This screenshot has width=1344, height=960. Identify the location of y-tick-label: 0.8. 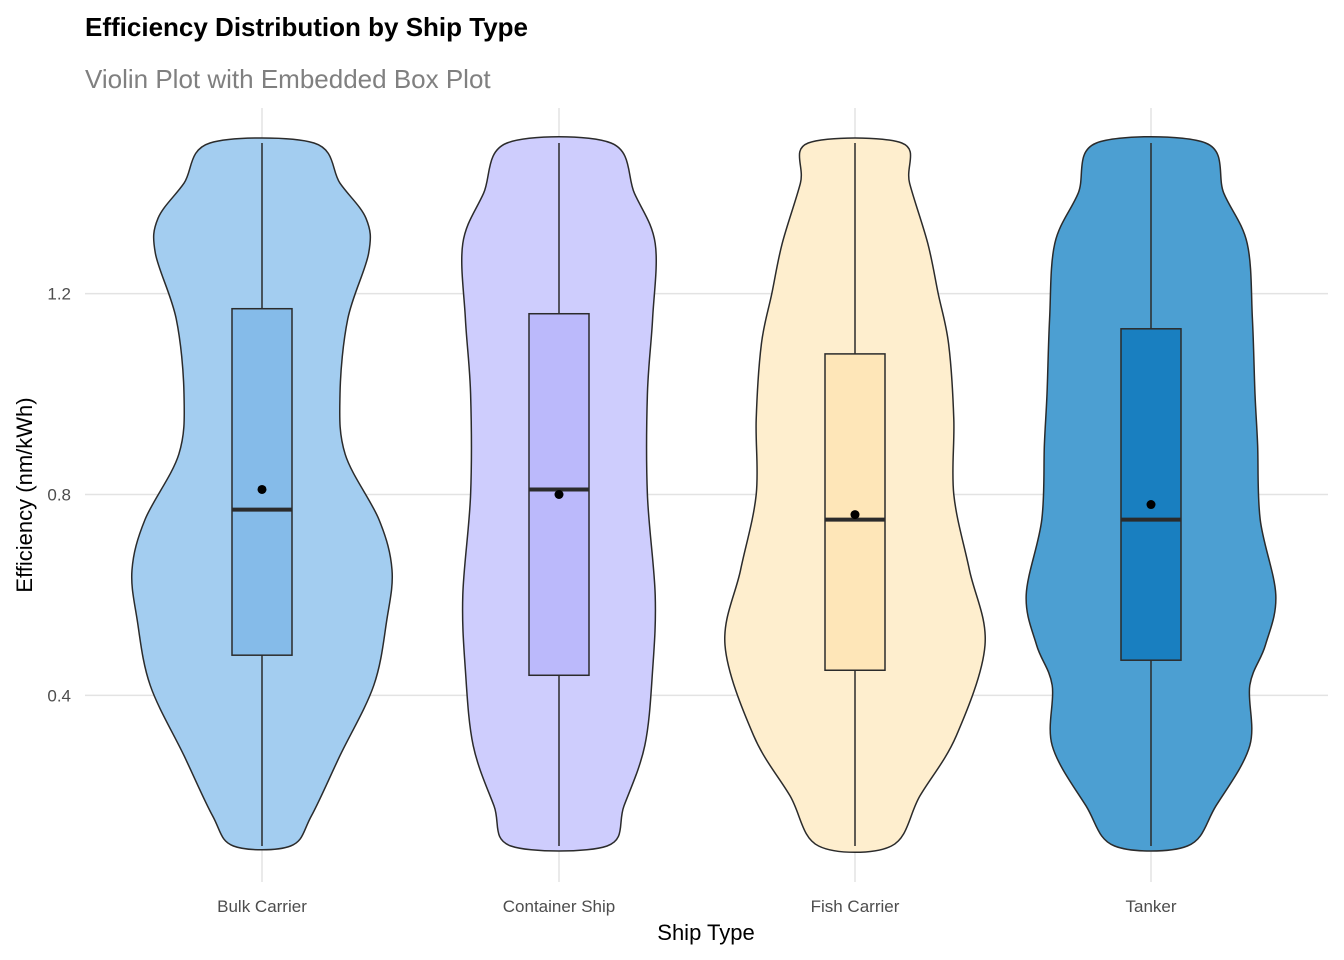
(59, 495).